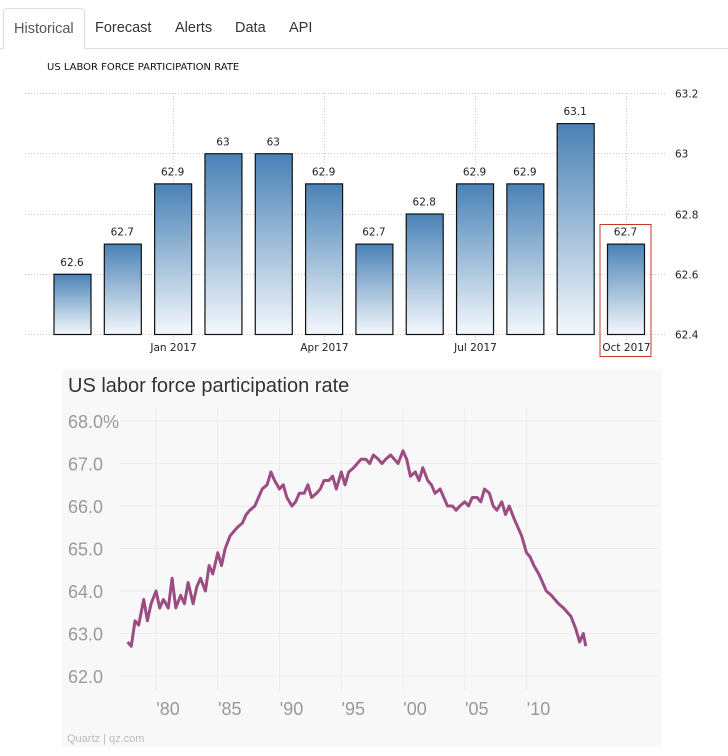 The height and width of the screenshot is (756, 728). Describe the element at coordinates (85, 507) in the screenshot. I see `line-y-tick-label: 66.0` at that location.